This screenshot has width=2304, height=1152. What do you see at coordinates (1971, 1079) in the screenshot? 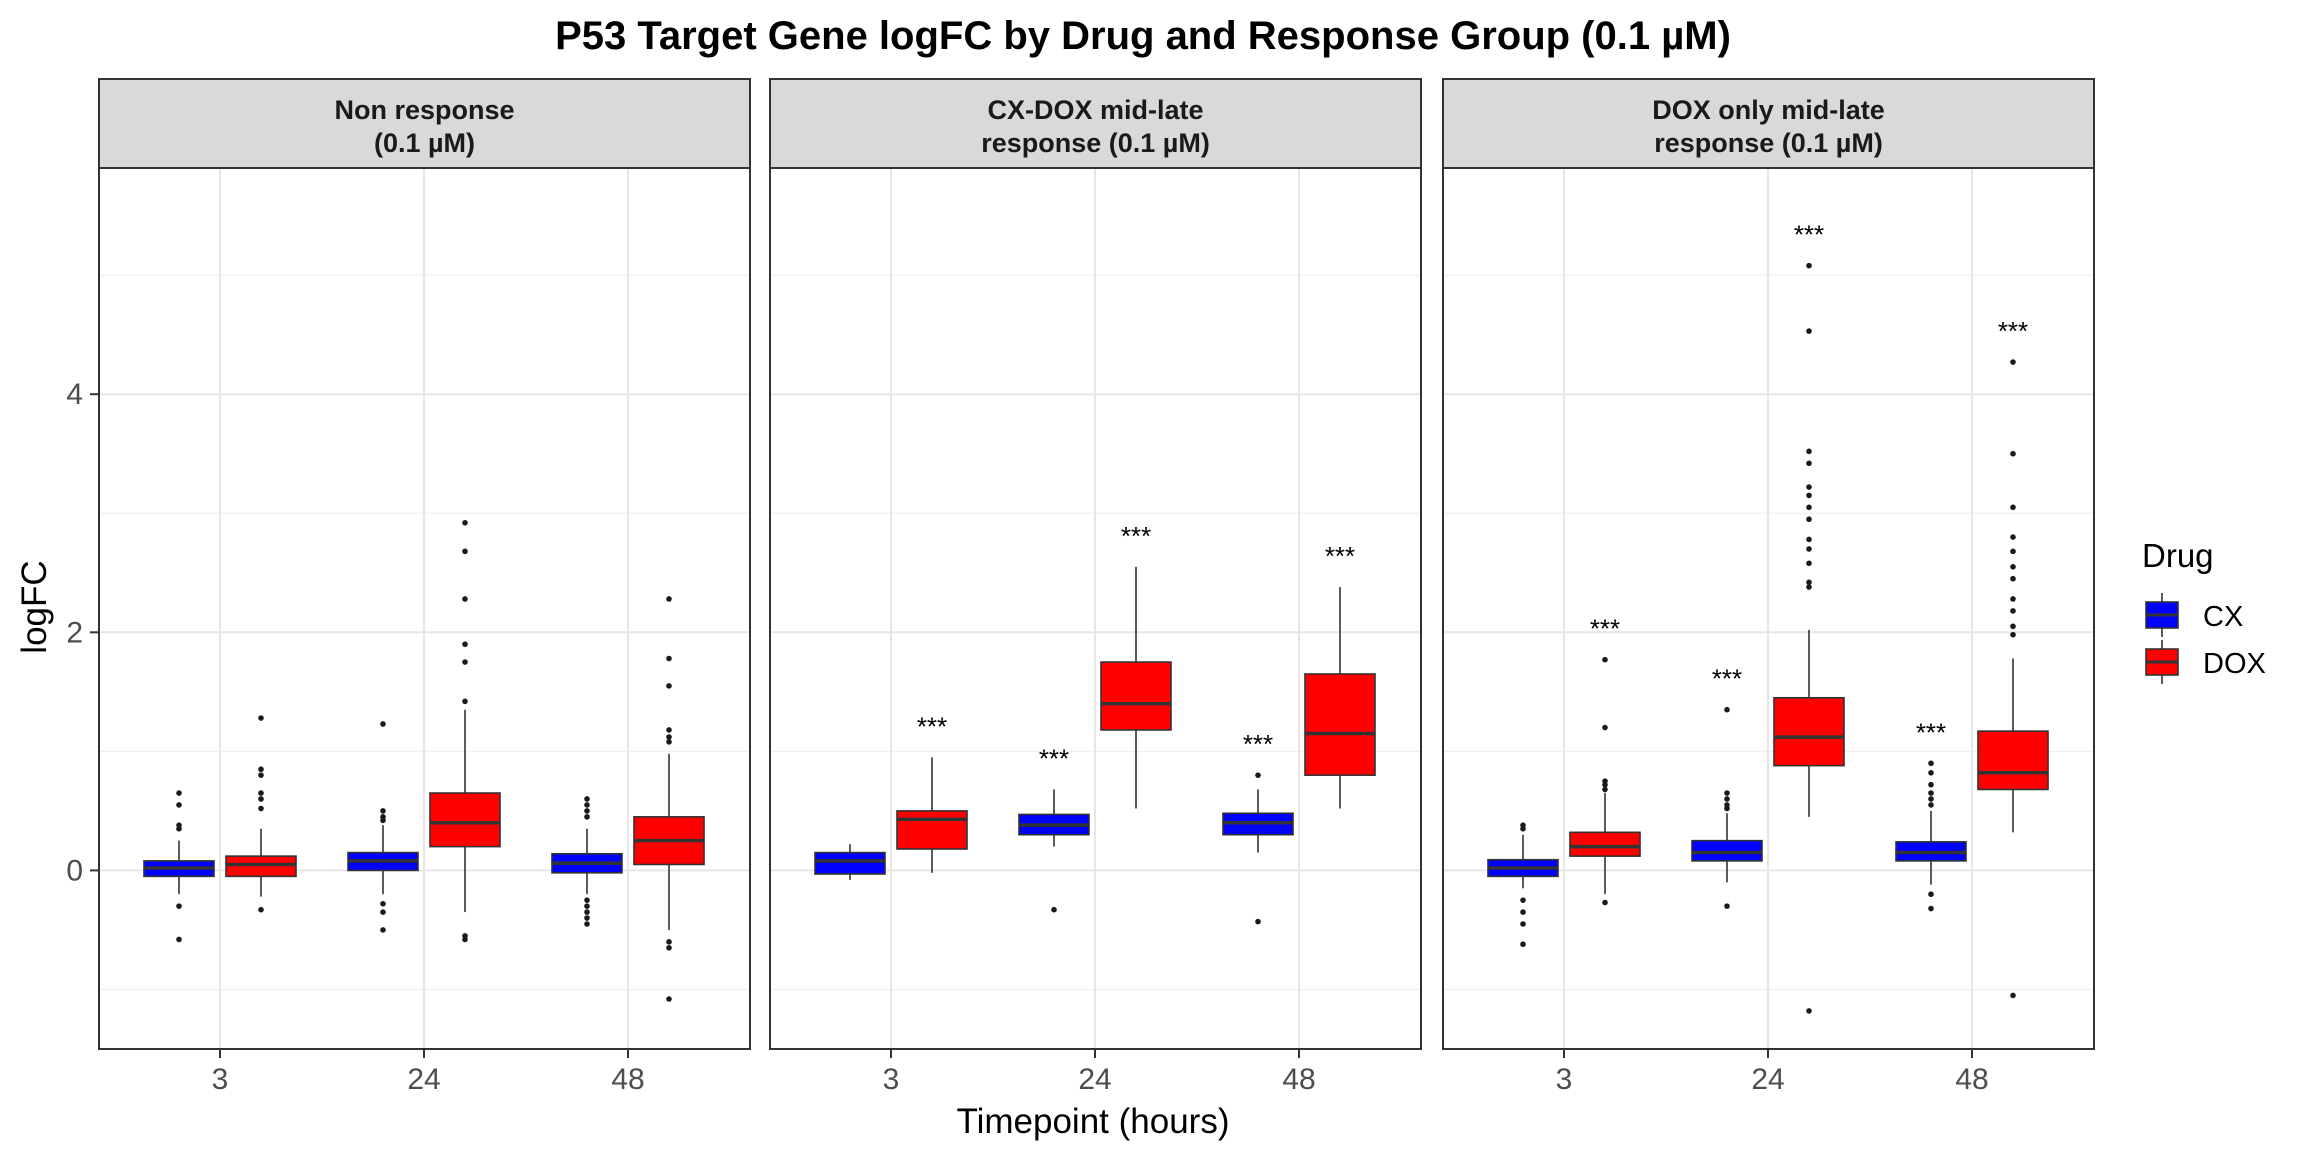
I see `x-tick-label: 48` at bounding box center [1971, 1079].